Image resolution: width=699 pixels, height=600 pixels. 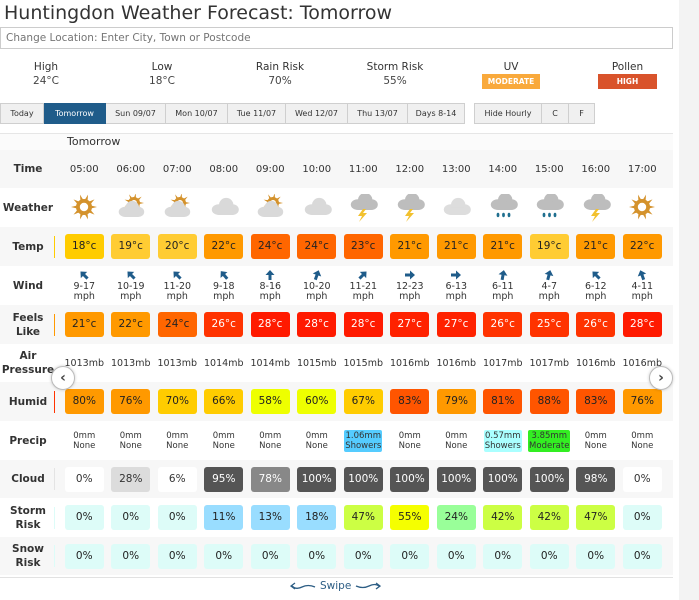 What do you see at coordinates (642, 445) in the screenshot?
I see `precip-type: None` at bounding box center [642, 445].